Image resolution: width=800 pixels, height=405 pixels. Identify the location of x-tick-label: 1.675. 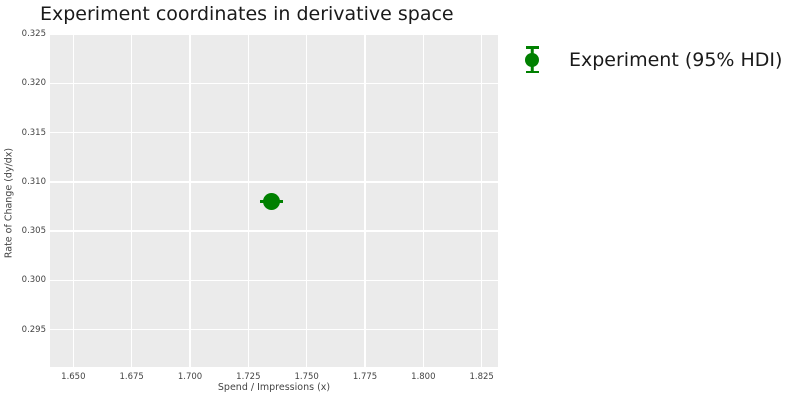
(131, 377).